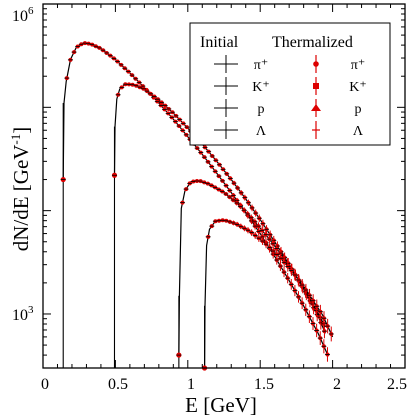  Describe the element at coordinates (261, 87) in the screenshot. I see `legend-initial-label-1: K⁺` at that location.